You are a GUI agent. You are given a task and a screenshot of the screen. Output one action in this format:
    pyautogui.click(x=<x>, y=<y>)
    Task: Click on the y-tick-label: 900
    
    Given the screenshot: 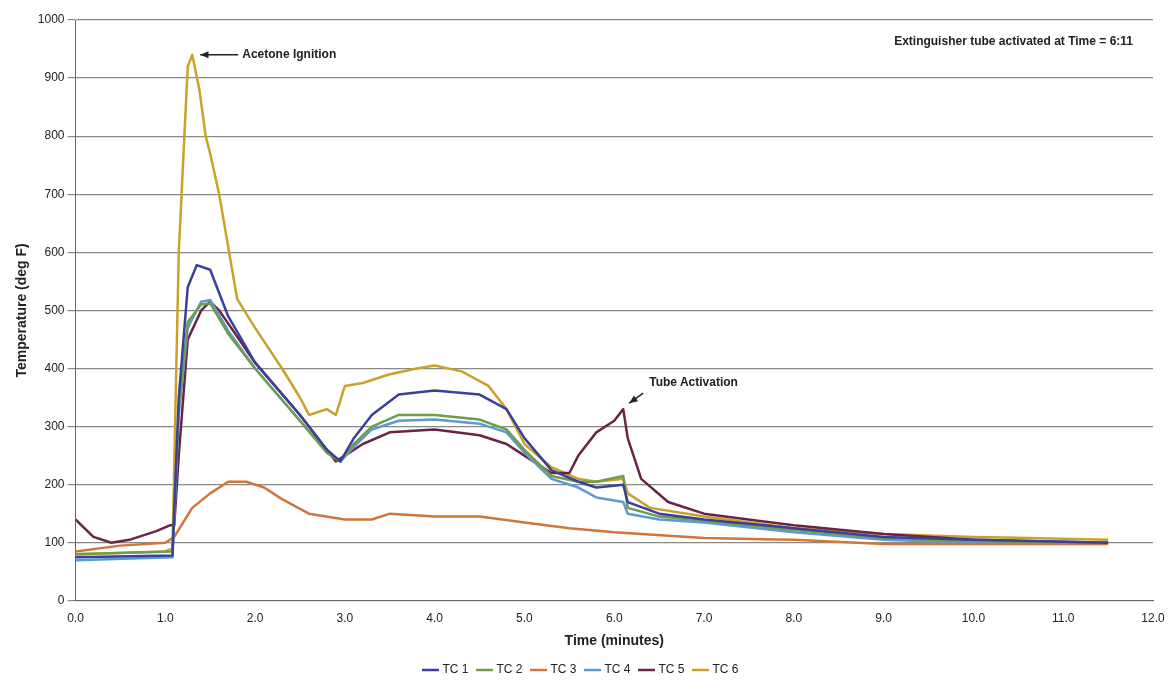 What is the action you would take?
    pyautogui.click(x=54, y=77)
    